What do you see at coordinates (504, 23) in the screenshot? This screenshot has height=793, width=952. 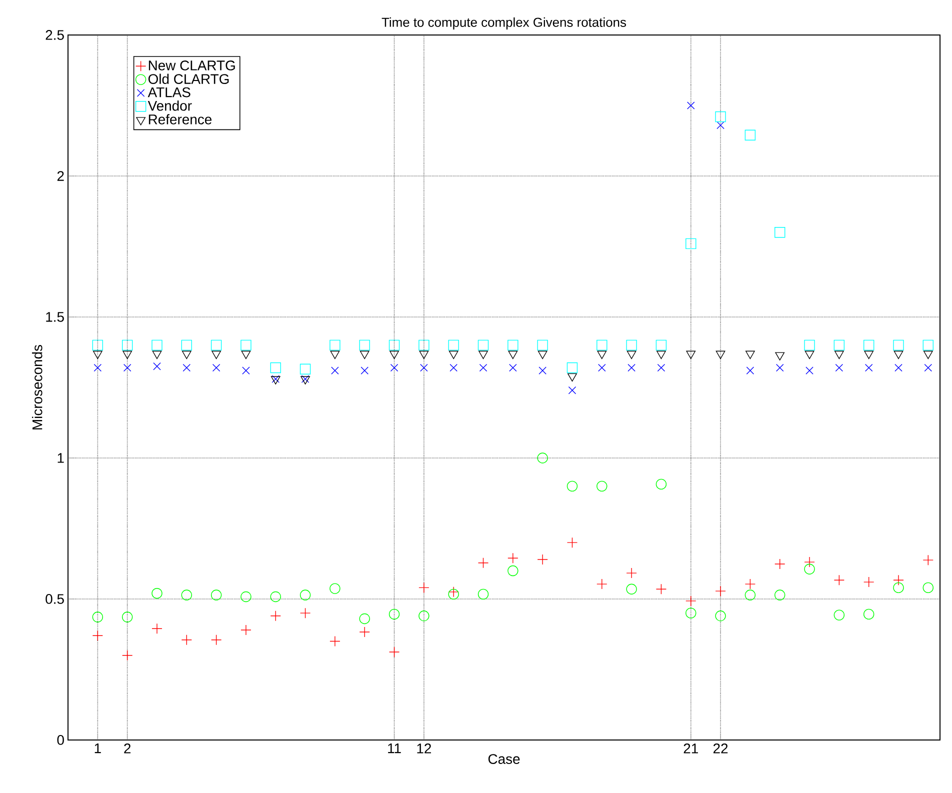 I see `chart-title: Time to compute complex Givens rotations` at bounding box center [504, 23].